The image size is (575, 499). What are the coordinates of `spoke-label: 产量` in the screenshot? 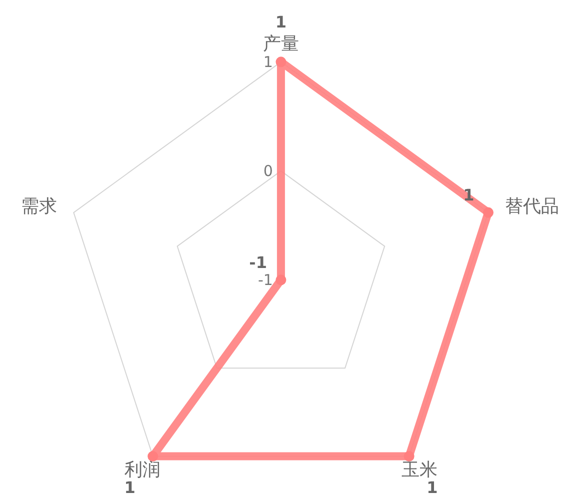 It's located at (280, 43).